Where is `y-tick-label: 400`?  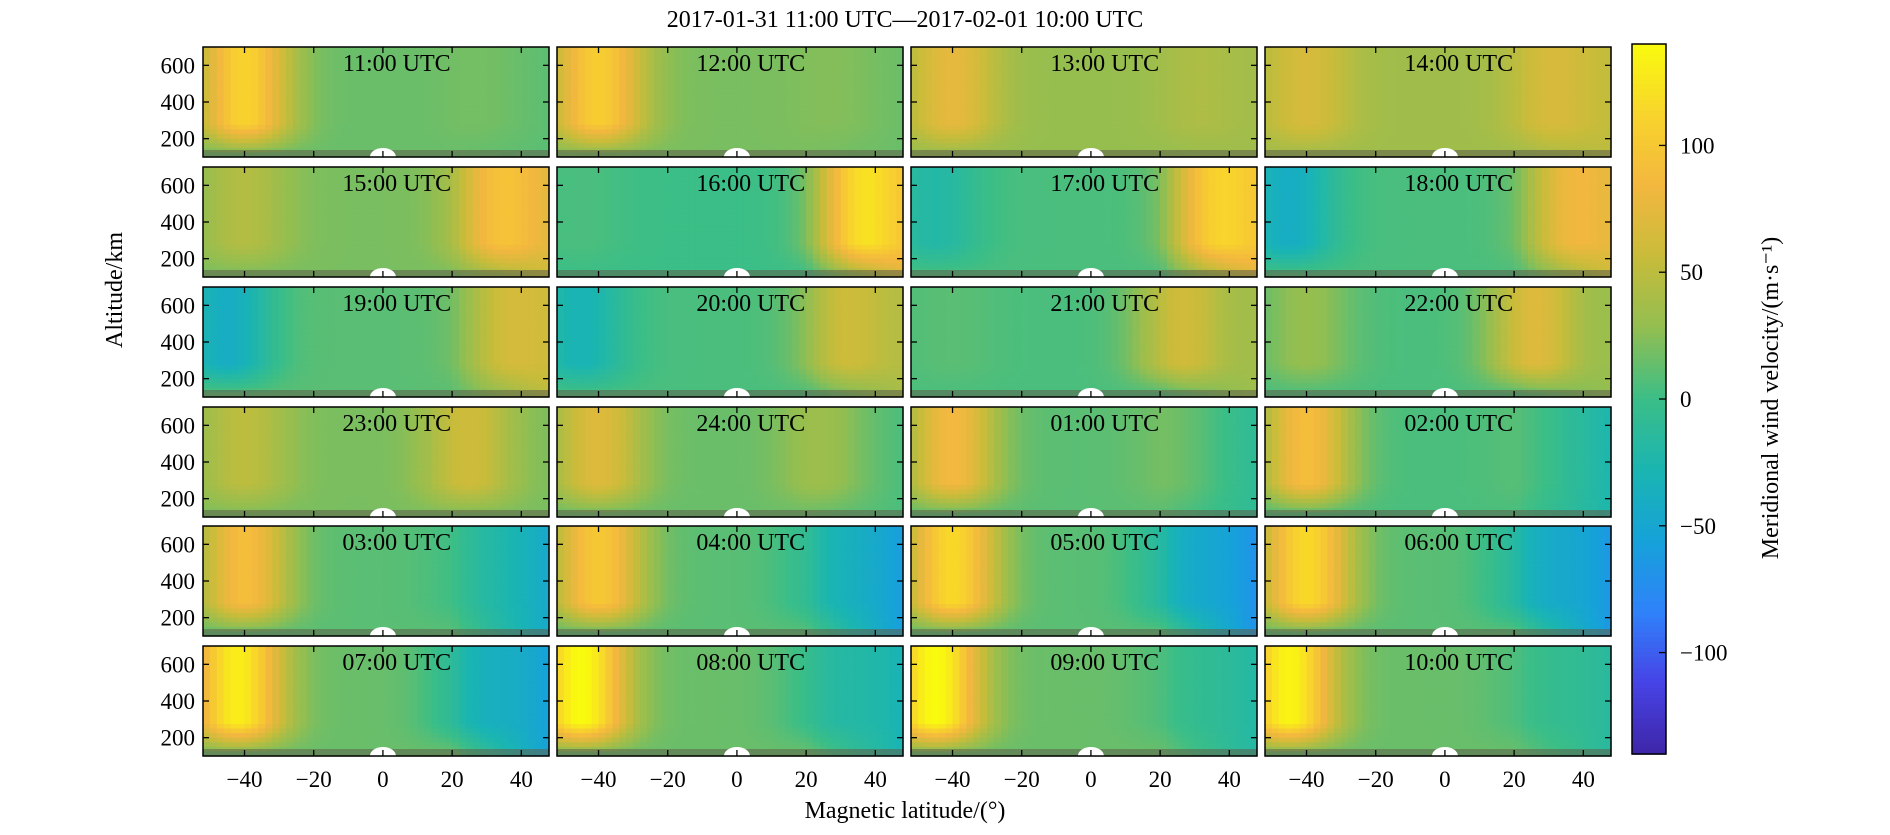
y-tick-label: 400 is located at coordinates (178, 102).